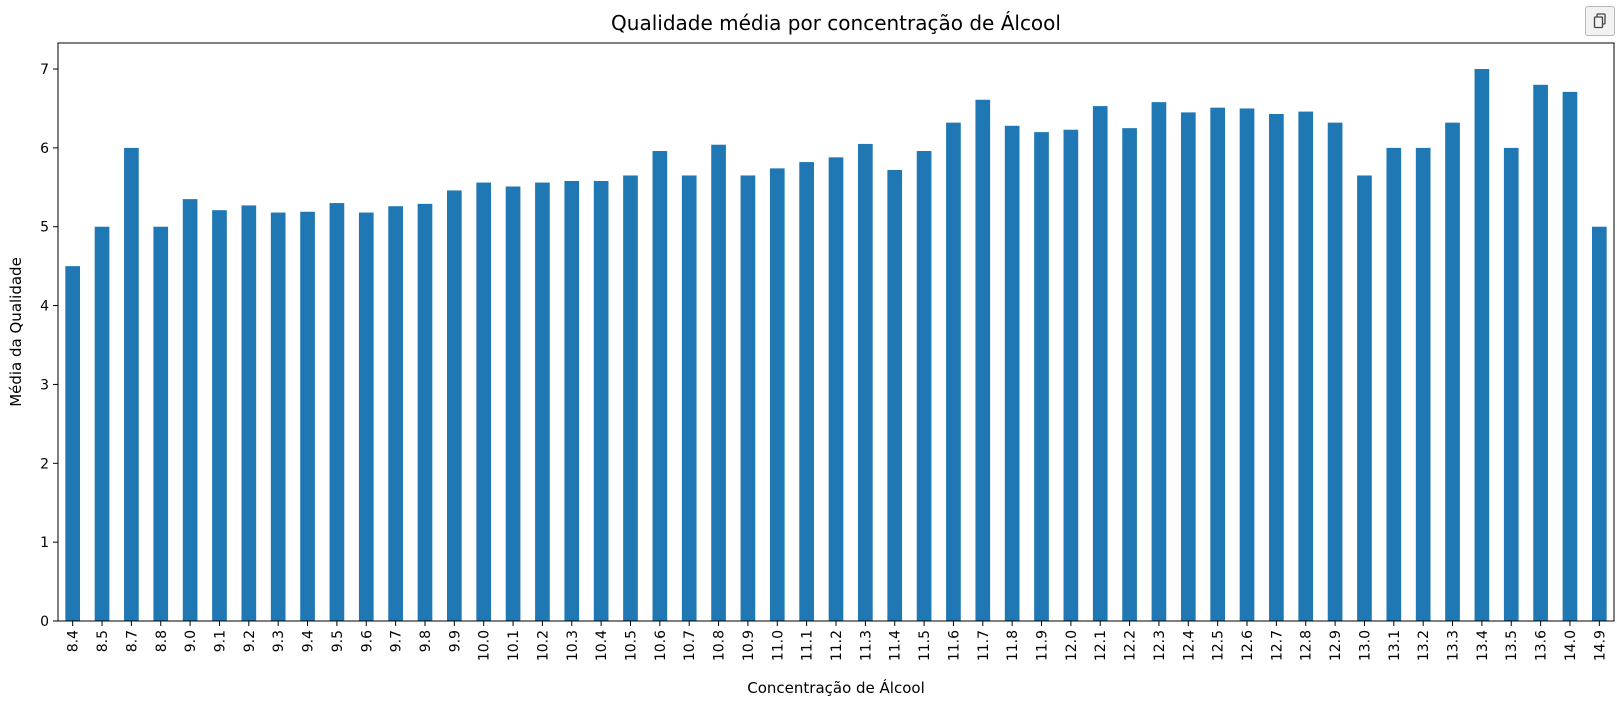 The image size is (1617, 701). I want to click on y-tick-label: 6, so click(44, 149).